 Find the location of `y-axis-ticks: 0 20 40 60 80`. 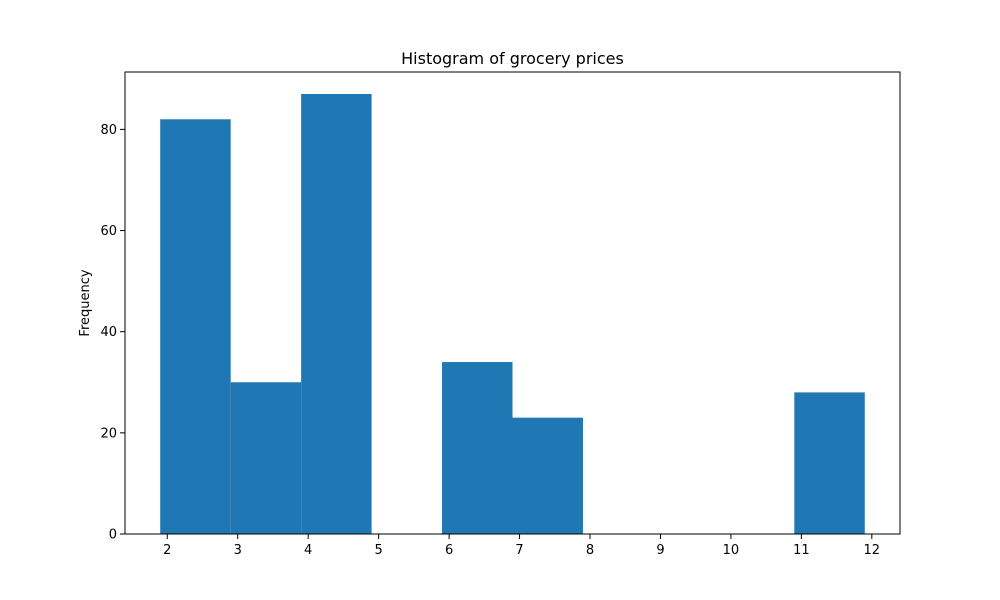

y-axis-ticks: 0 20 40 60 80 is located at coordinates (112, 333).